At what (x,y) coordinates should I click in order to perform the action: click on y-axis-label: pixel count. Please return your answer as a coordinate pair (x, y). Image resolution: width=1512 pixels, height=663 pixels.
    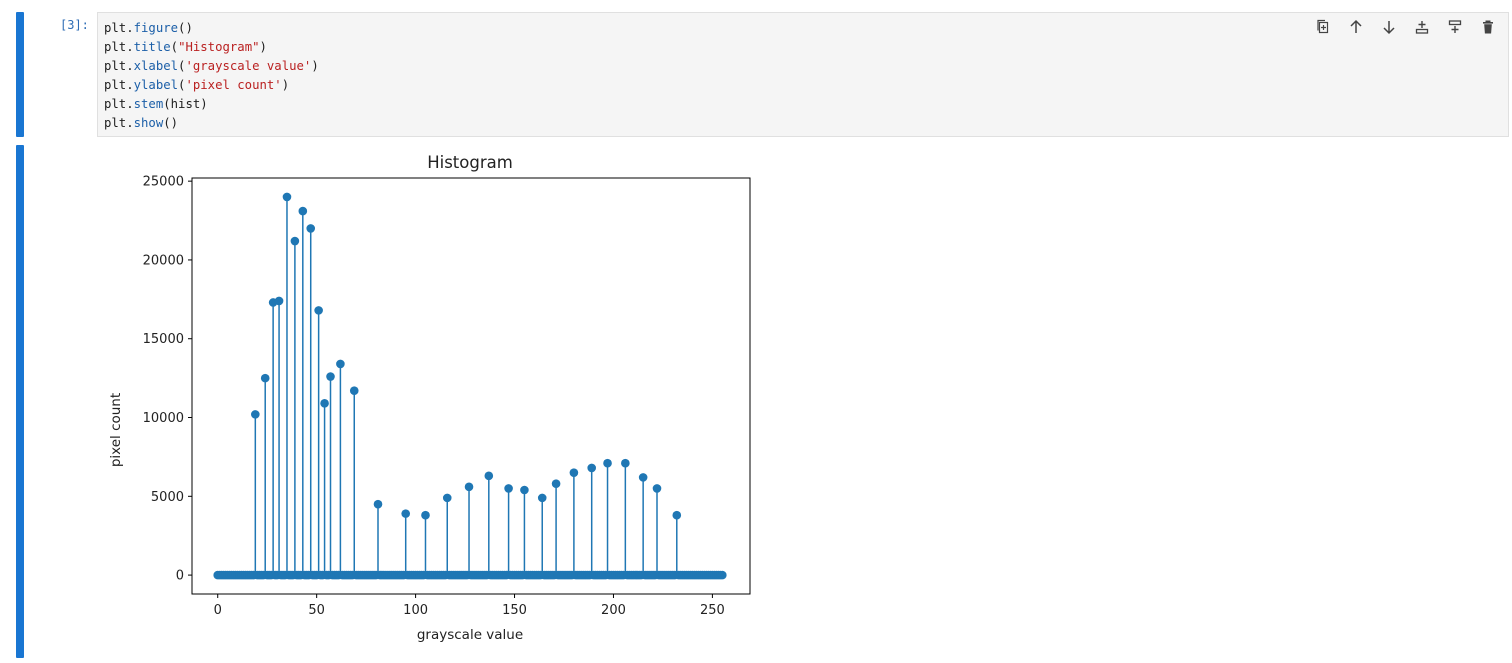
    Looking at the image, I should click on (116, 430).